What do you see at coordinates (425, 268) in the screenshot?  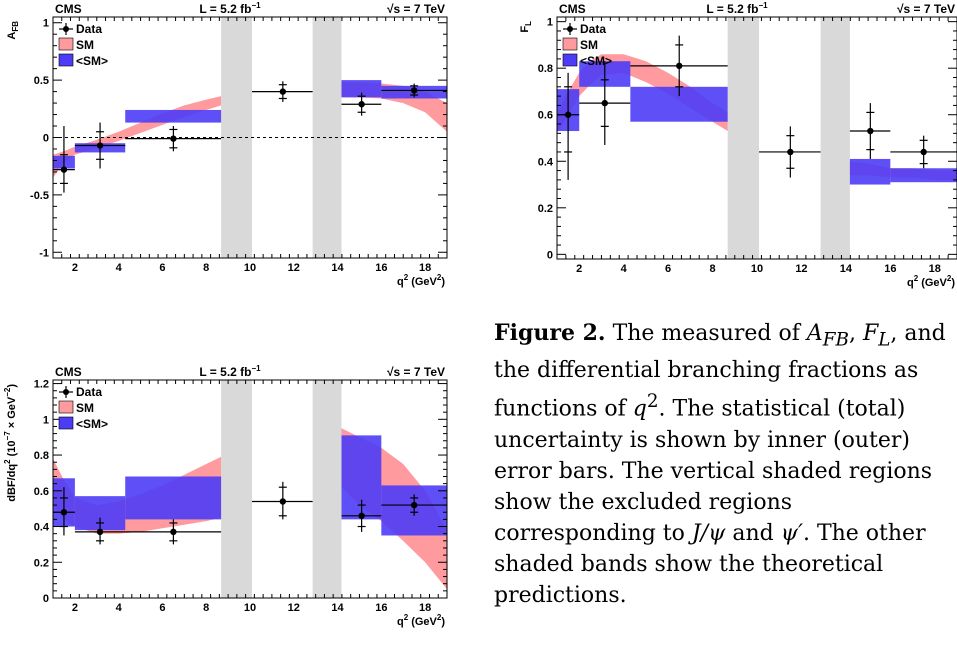 I see `x-tick-label: 18` at bounding box center [425, 268].